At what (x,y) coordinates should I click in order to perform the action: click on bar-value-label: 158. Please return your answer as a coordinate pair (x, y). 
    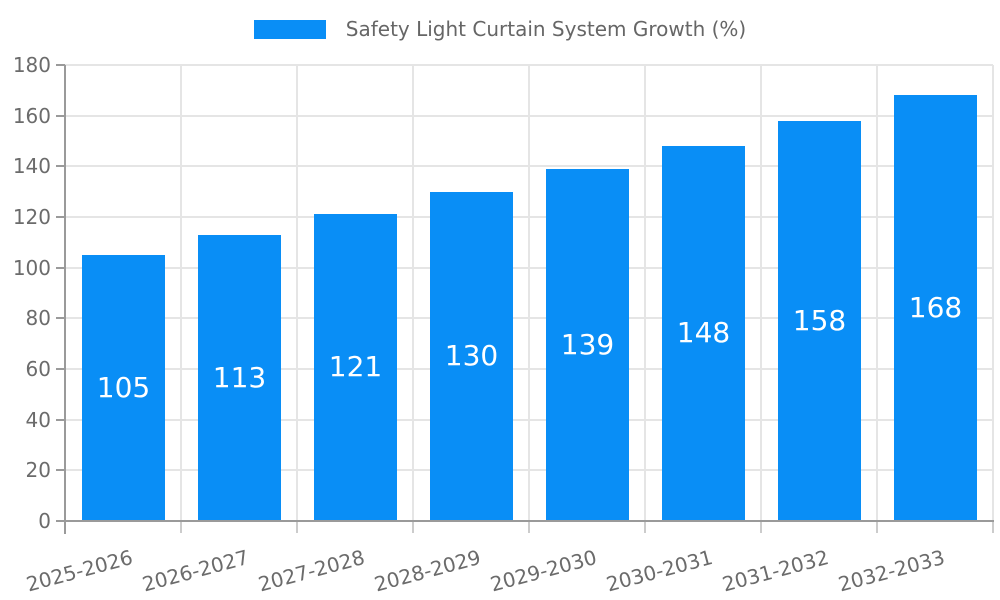
    Looking at the image, I should click on (819, 320).